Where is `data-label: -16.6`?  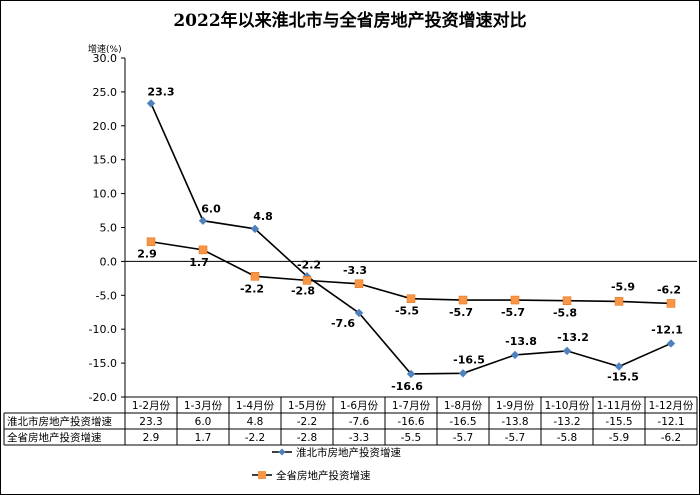 data-label: -16.6 is located at coordinates (407, 386).